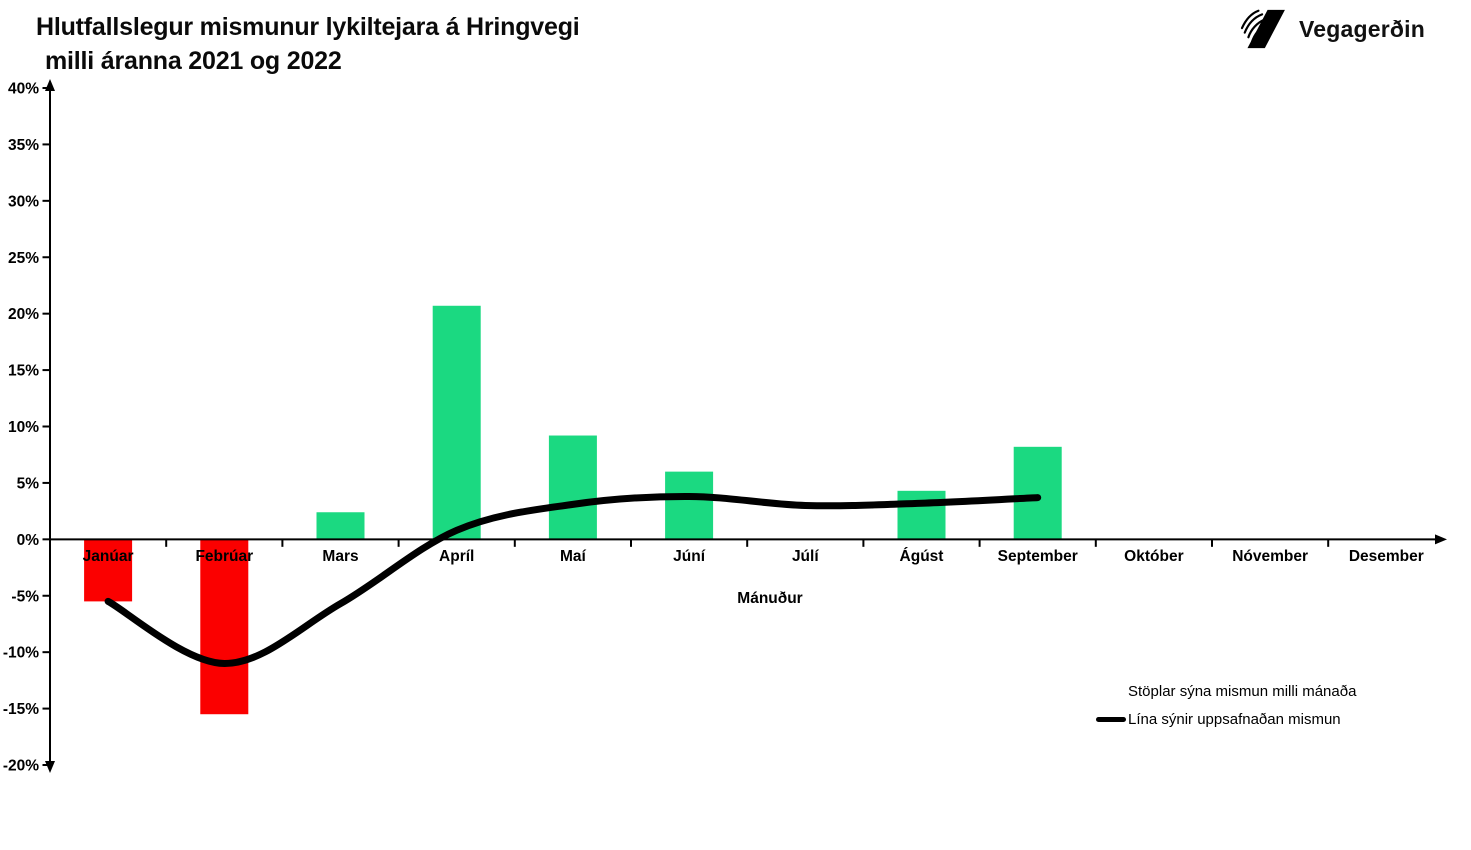  What do you see at coordinates (1262, 29) in the screenshot?
I see `vegagerdin-logo-icon` at bounding box center [1262, 29].